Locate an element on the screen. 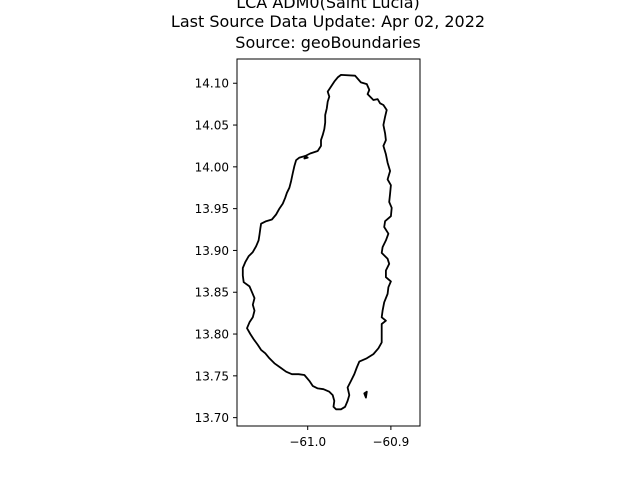 The image size is (640, 480). y-tick-label-7: 14.05 is located at coordinates (212, 126).